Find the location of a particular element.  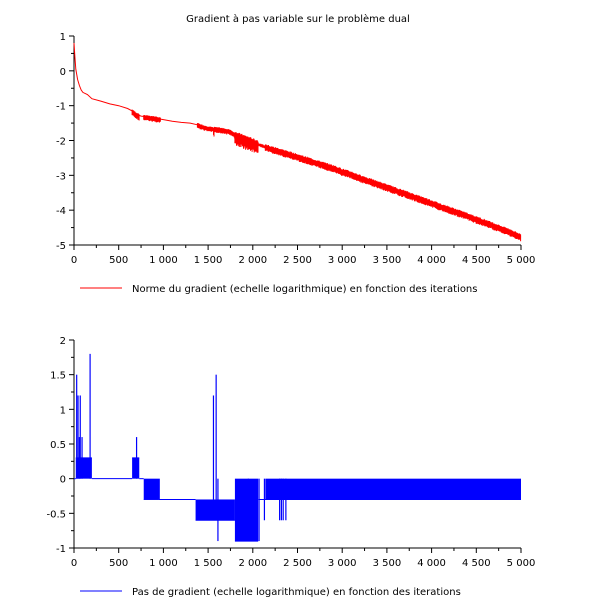

y-tick-label: -0.5 is located at coordinates (56, 514).